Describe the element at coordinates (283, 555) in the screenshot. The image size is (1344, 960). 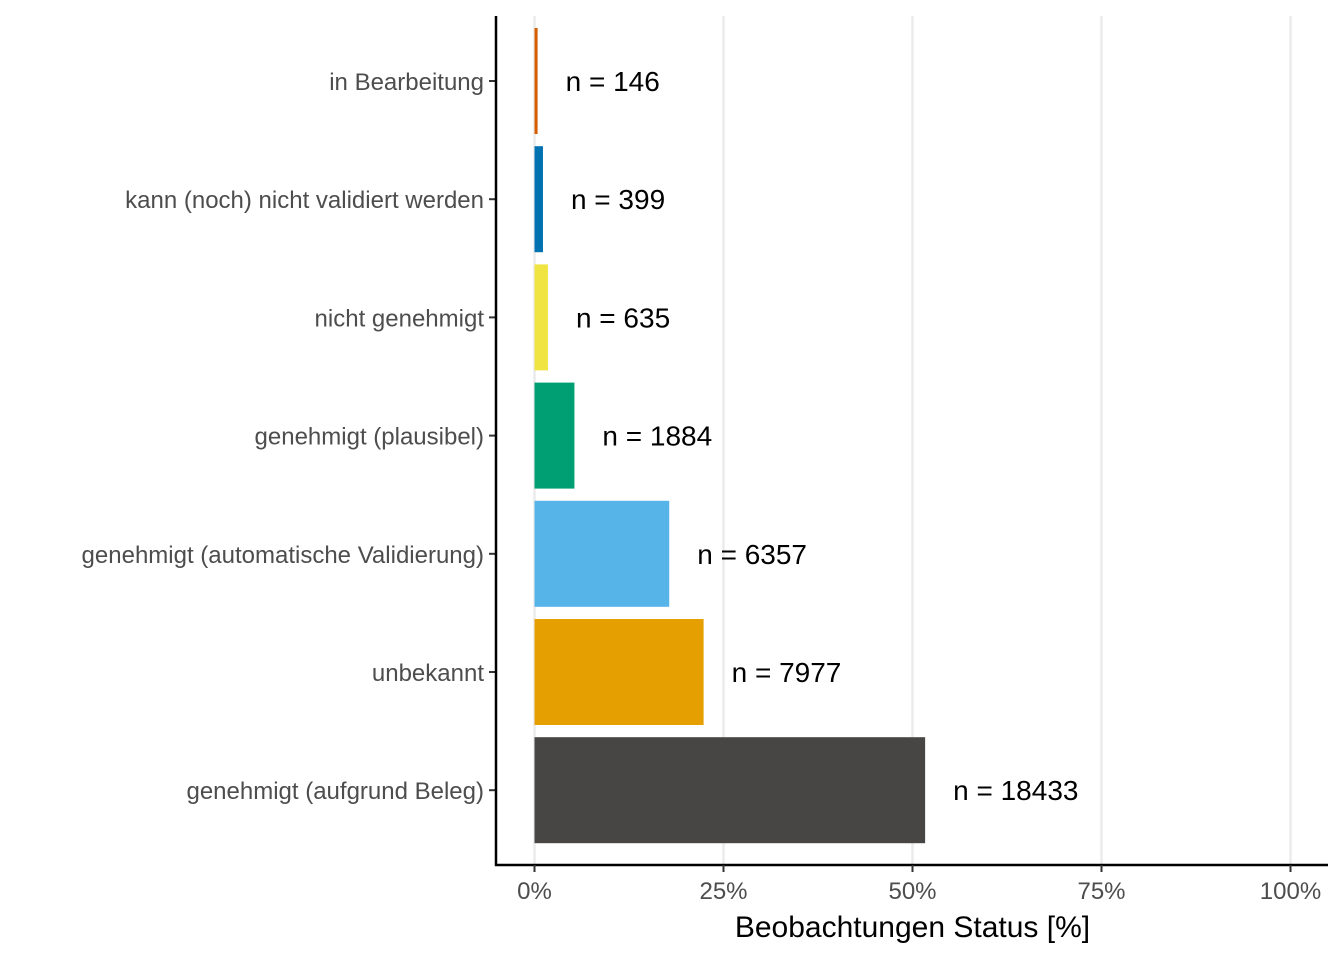
I see `category-label: genehmigt (automatische Validierung)` at that location.